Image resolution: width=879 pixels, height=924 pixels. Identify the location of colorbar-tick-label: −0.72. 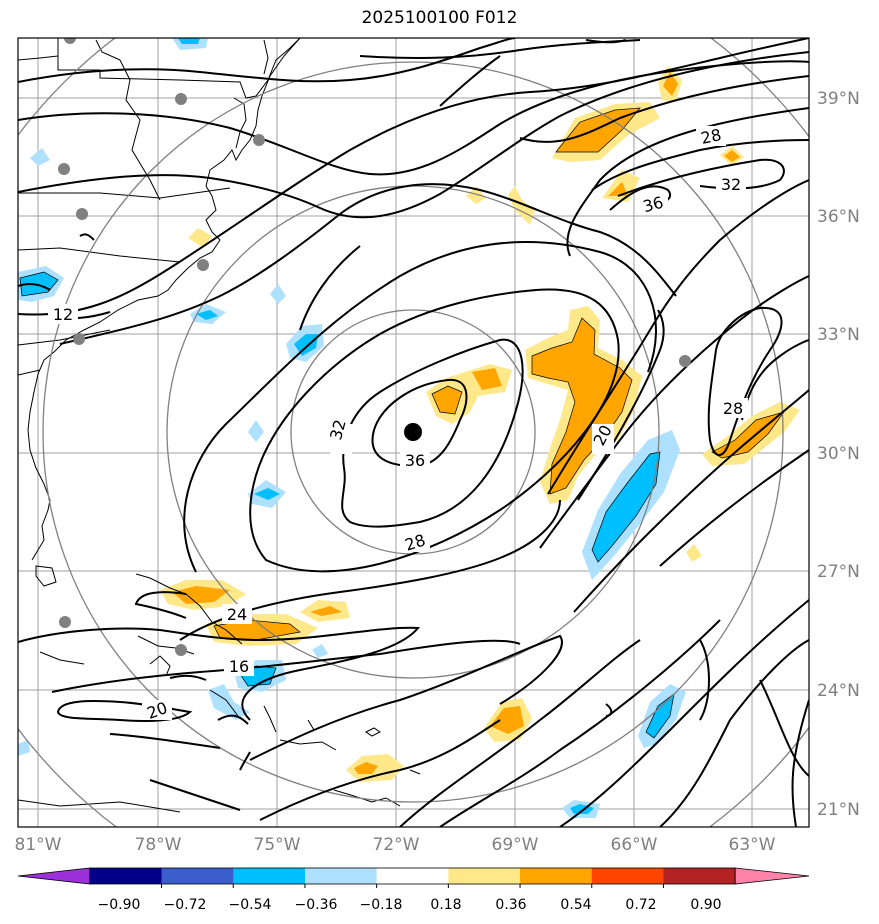
(185, 905).